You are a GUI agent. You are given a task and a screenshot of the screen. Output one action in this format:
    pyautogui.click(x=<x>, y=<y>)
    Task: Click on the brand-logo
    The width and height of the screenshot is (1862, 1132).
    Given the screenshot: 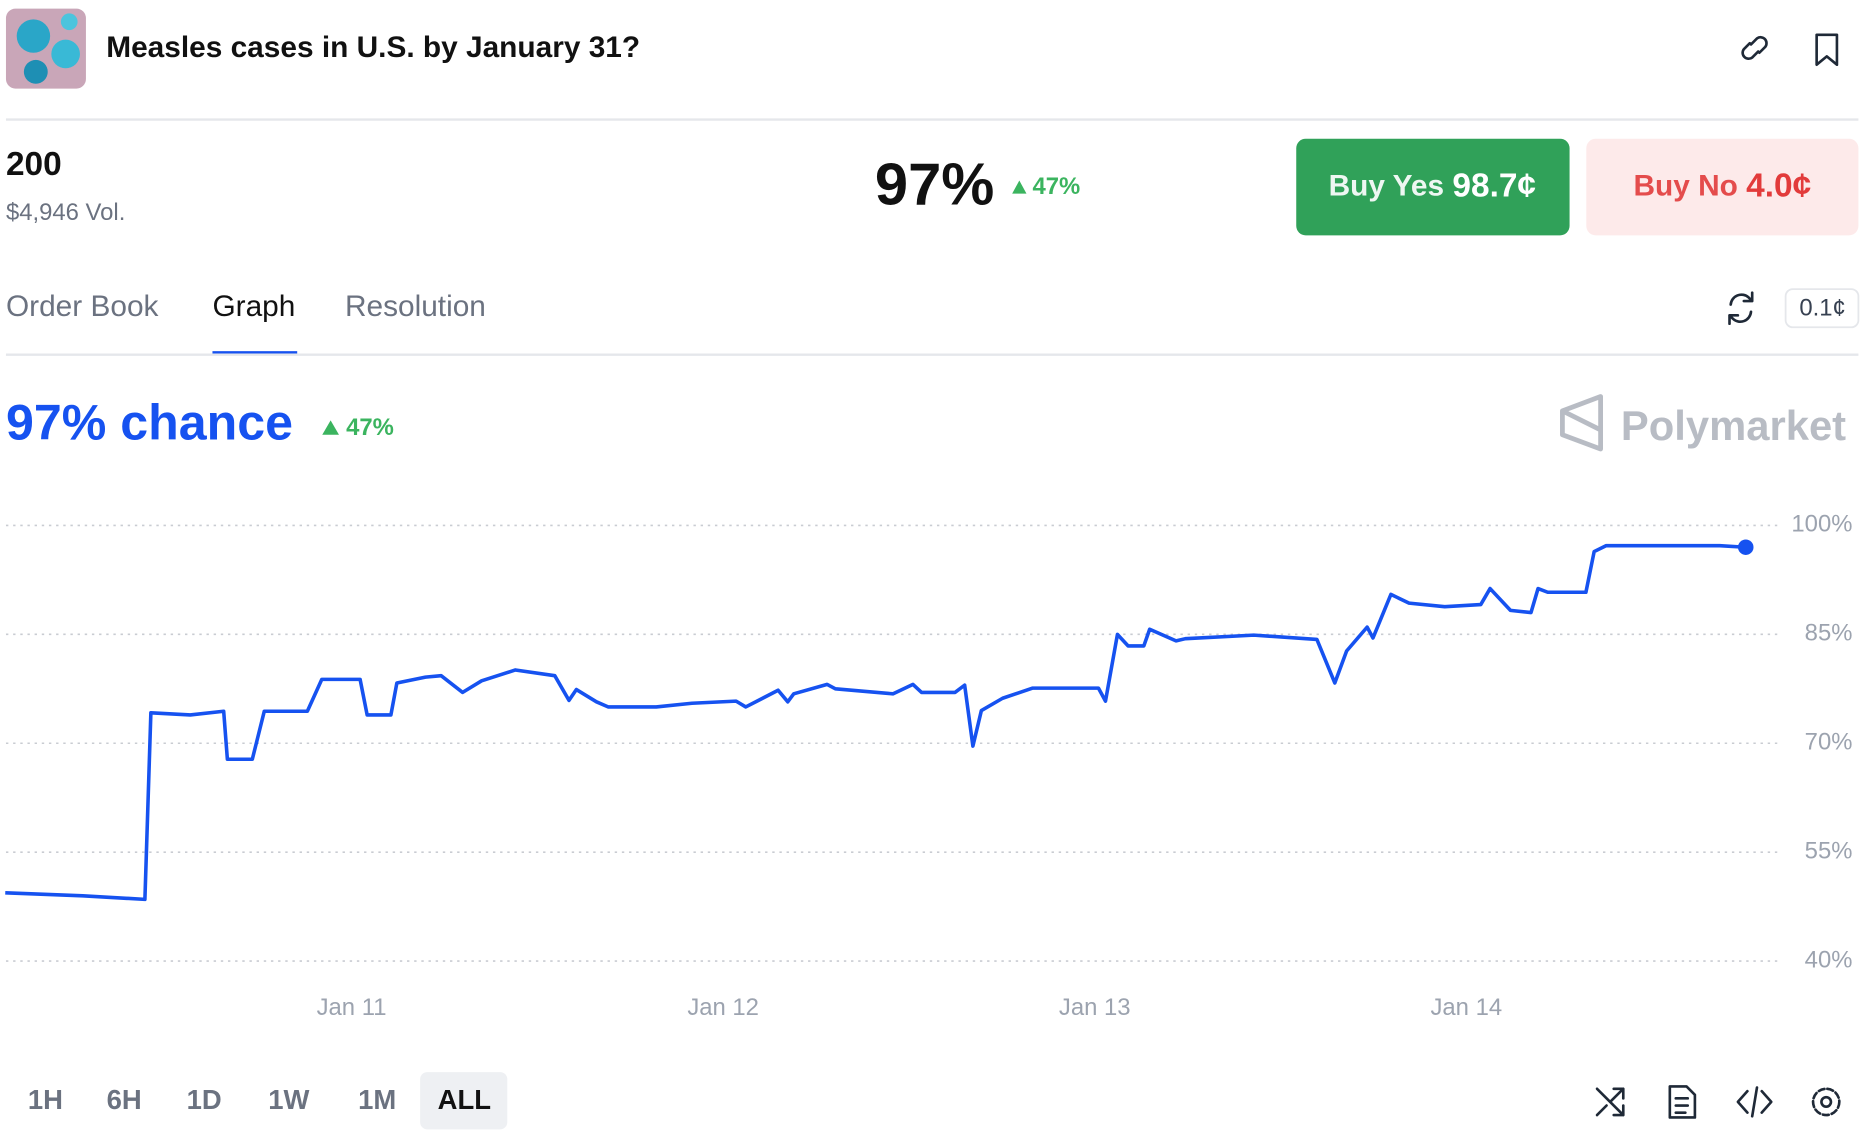 What is the action you would take?
    pyautogui.click(x=1581, y=423)
    